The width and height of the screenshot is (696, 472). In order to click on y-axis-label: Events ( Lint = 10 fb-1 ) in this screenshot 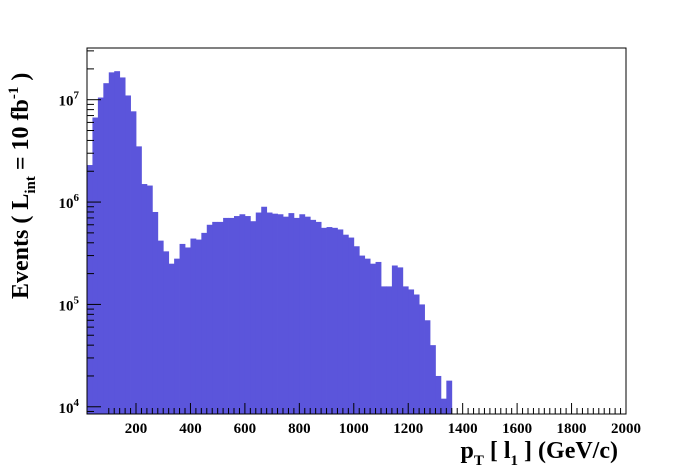, I will do `click(22, 186)`.